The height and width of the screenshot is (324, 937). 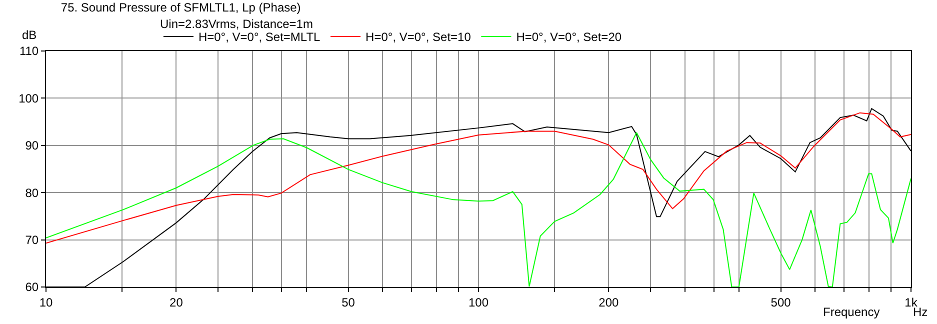 I want to click on legend-label: H=0°, V=0°, Set=10, so click(x=419, y=37).